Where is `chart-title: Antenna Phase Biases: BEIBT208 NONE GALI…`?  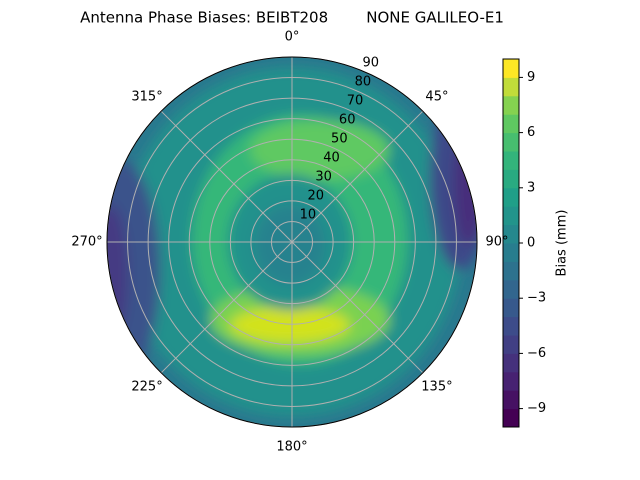
chart-title: Antenna Phase Biases: BEIBT208 NONE GALI… is located at coordinates (292, 18).